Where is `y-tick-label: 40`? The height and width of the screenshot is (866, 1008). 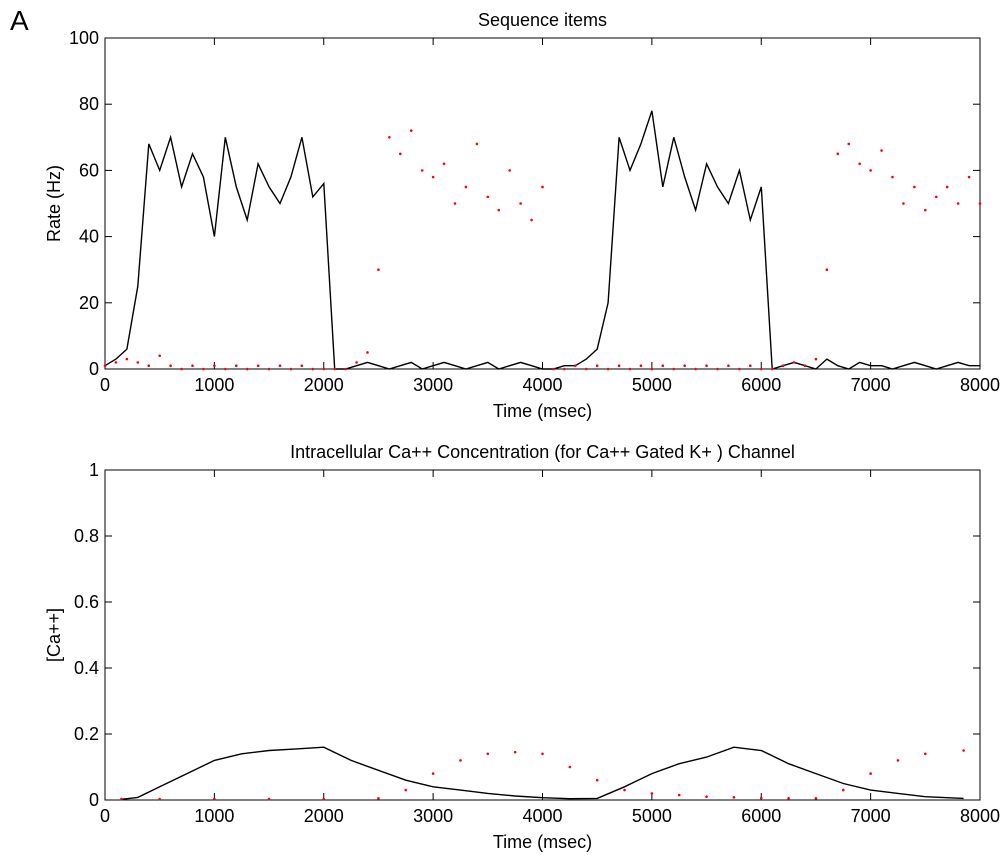
y-tick-label: 40 is located at coordinates (89, 237).